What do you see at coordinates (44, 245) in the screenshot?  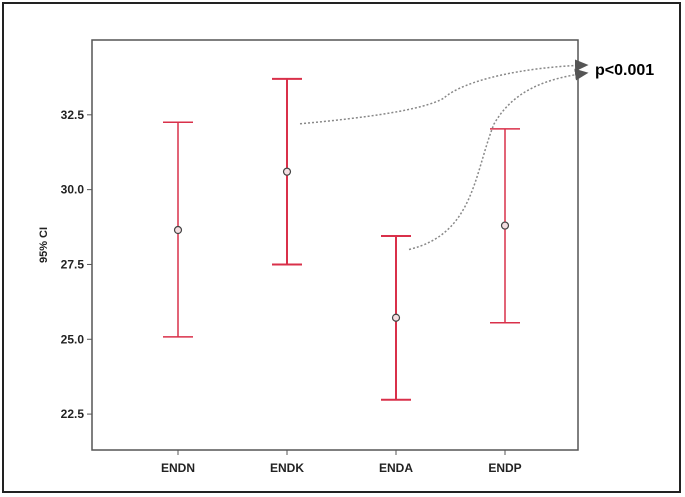 I see `y-axis-title: 95% CI` at bounding box center [44, 245].